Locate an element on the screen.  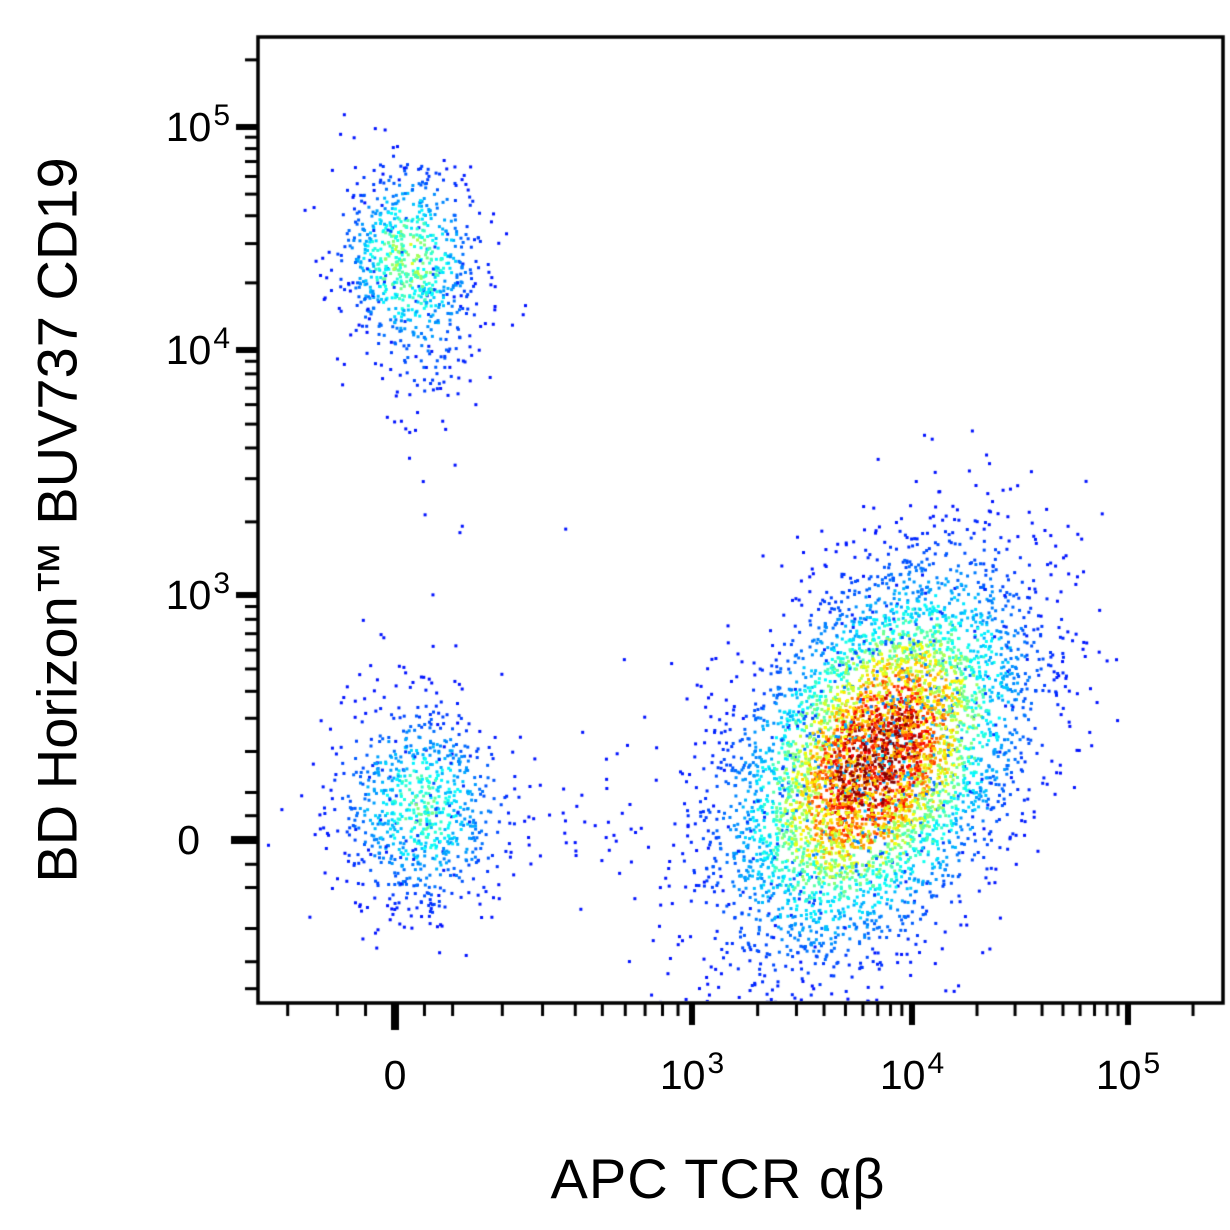
ytick-label: 0 is located at coordinates (188, 840).